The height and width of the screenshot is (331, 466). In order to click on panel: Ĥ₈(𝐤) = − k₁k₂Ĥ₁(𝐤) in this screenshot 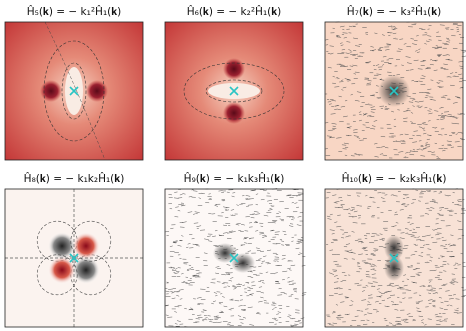, I will do `click(74, 250)`.